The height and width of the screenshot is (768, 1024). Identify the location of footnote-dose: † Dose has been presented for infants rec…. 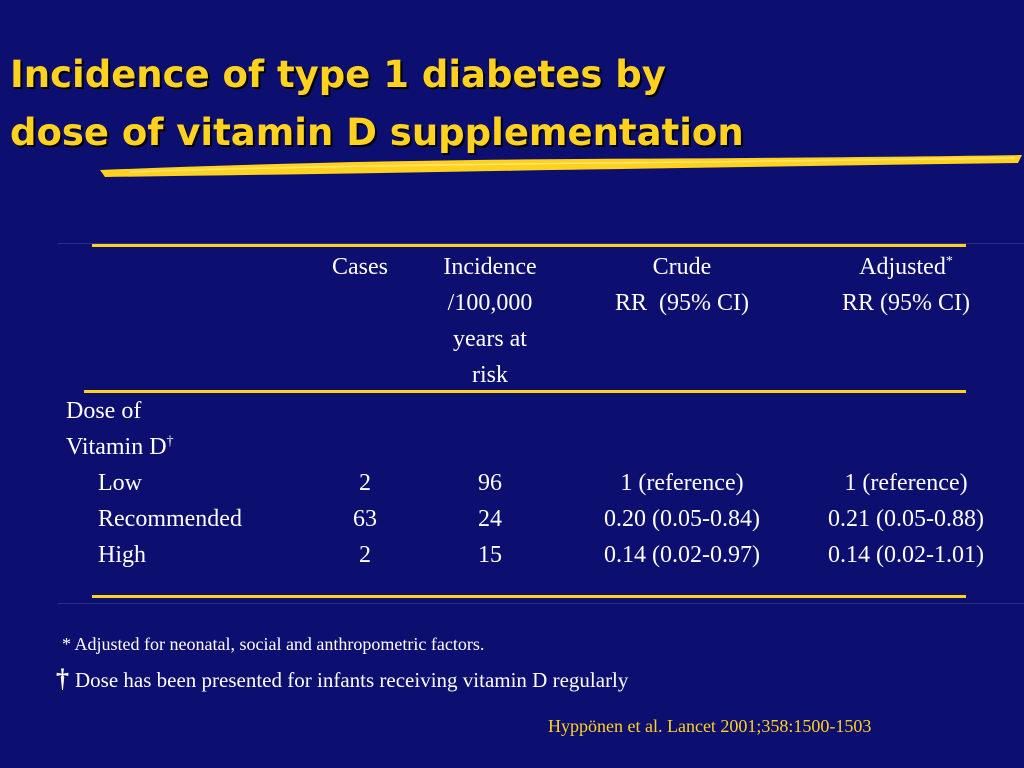
(342, 678).